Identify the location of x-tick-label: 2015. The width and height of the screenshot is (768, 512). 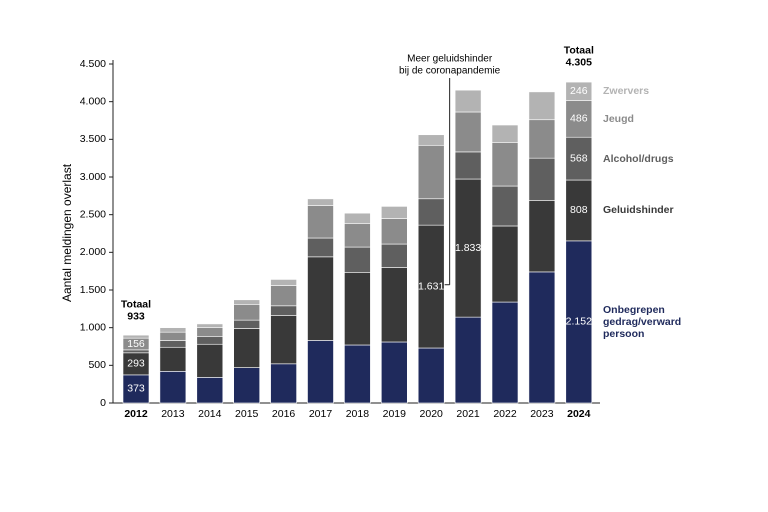
(247, 414).